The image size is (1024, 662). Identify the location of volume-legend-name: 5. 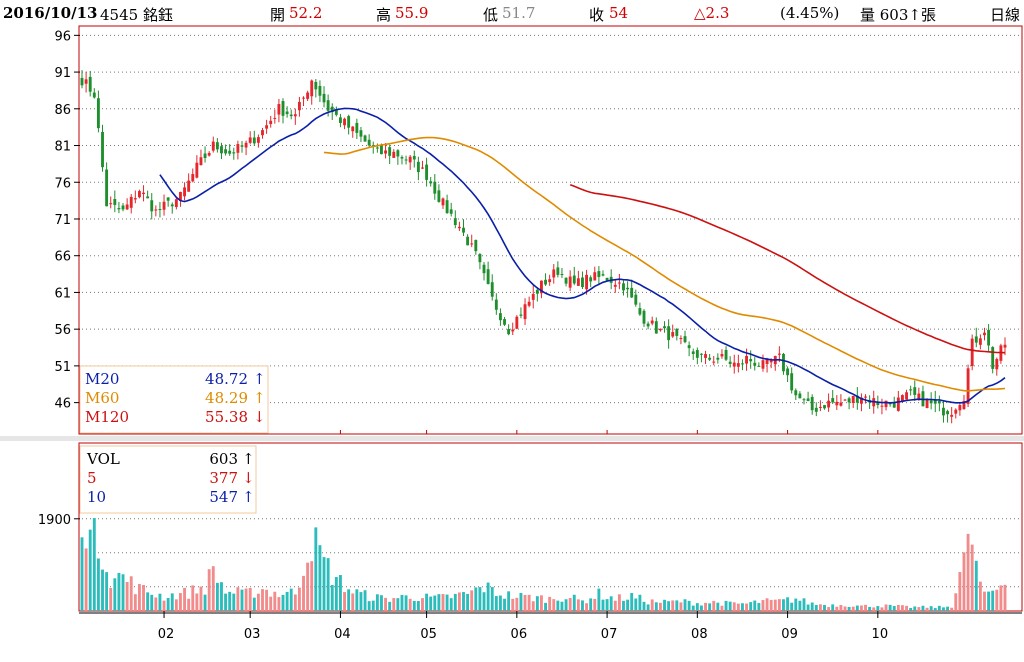
(92, 478).